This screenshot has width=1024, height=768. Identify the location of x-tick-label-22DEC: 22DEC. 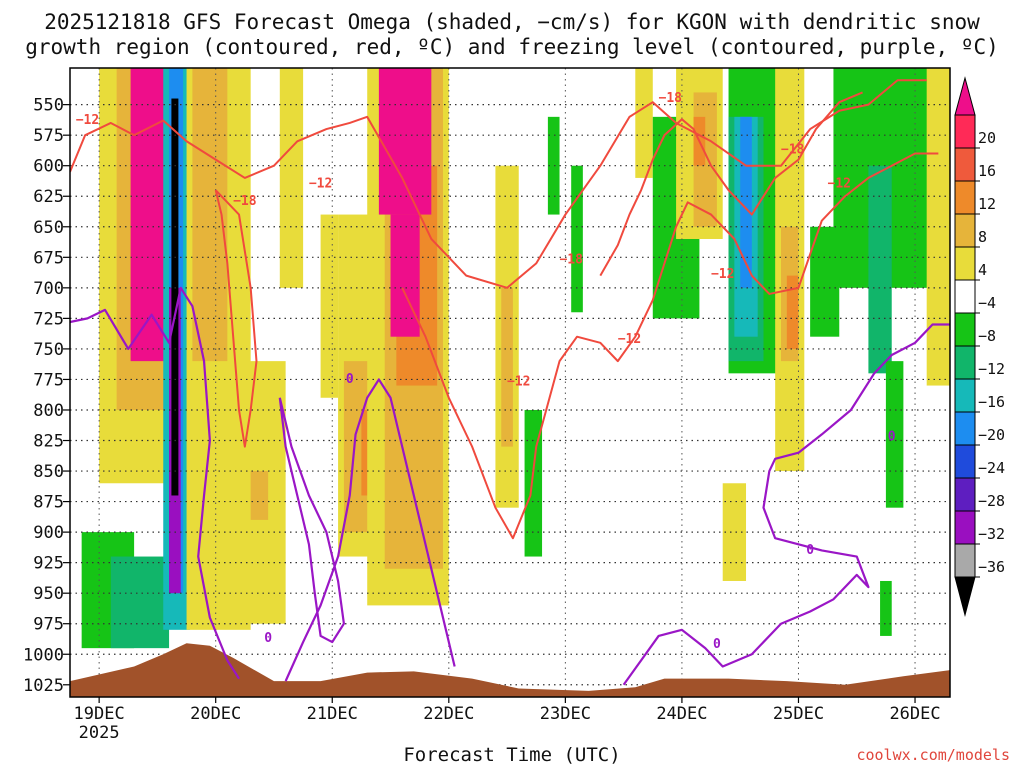
(448, 714).